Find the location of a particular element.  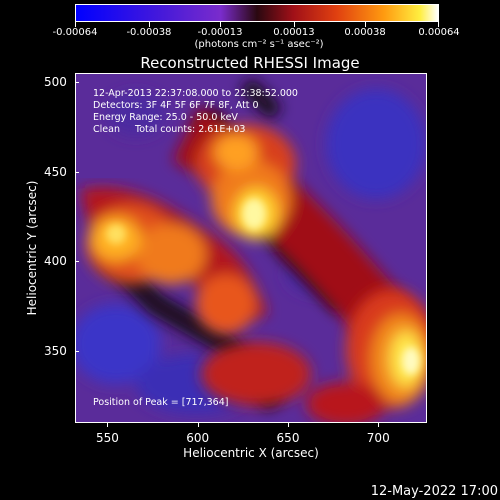

colorbar-tick-label: -0.00038 is located at coordinates (149, 32).